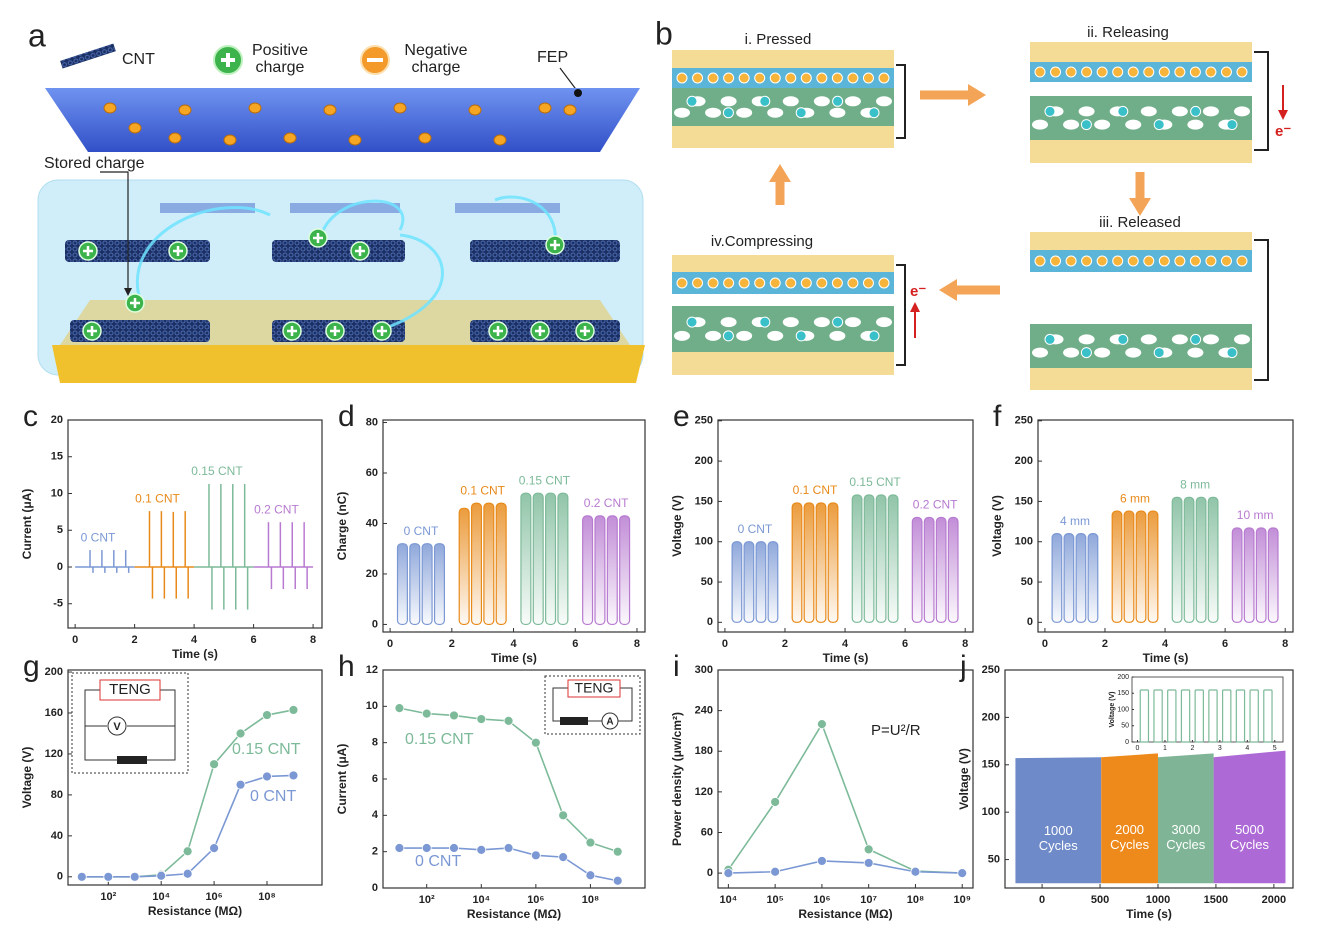 This screenshot has height=933, width=1321. I want to click on y-tick-label: 240, so click(704, 711).